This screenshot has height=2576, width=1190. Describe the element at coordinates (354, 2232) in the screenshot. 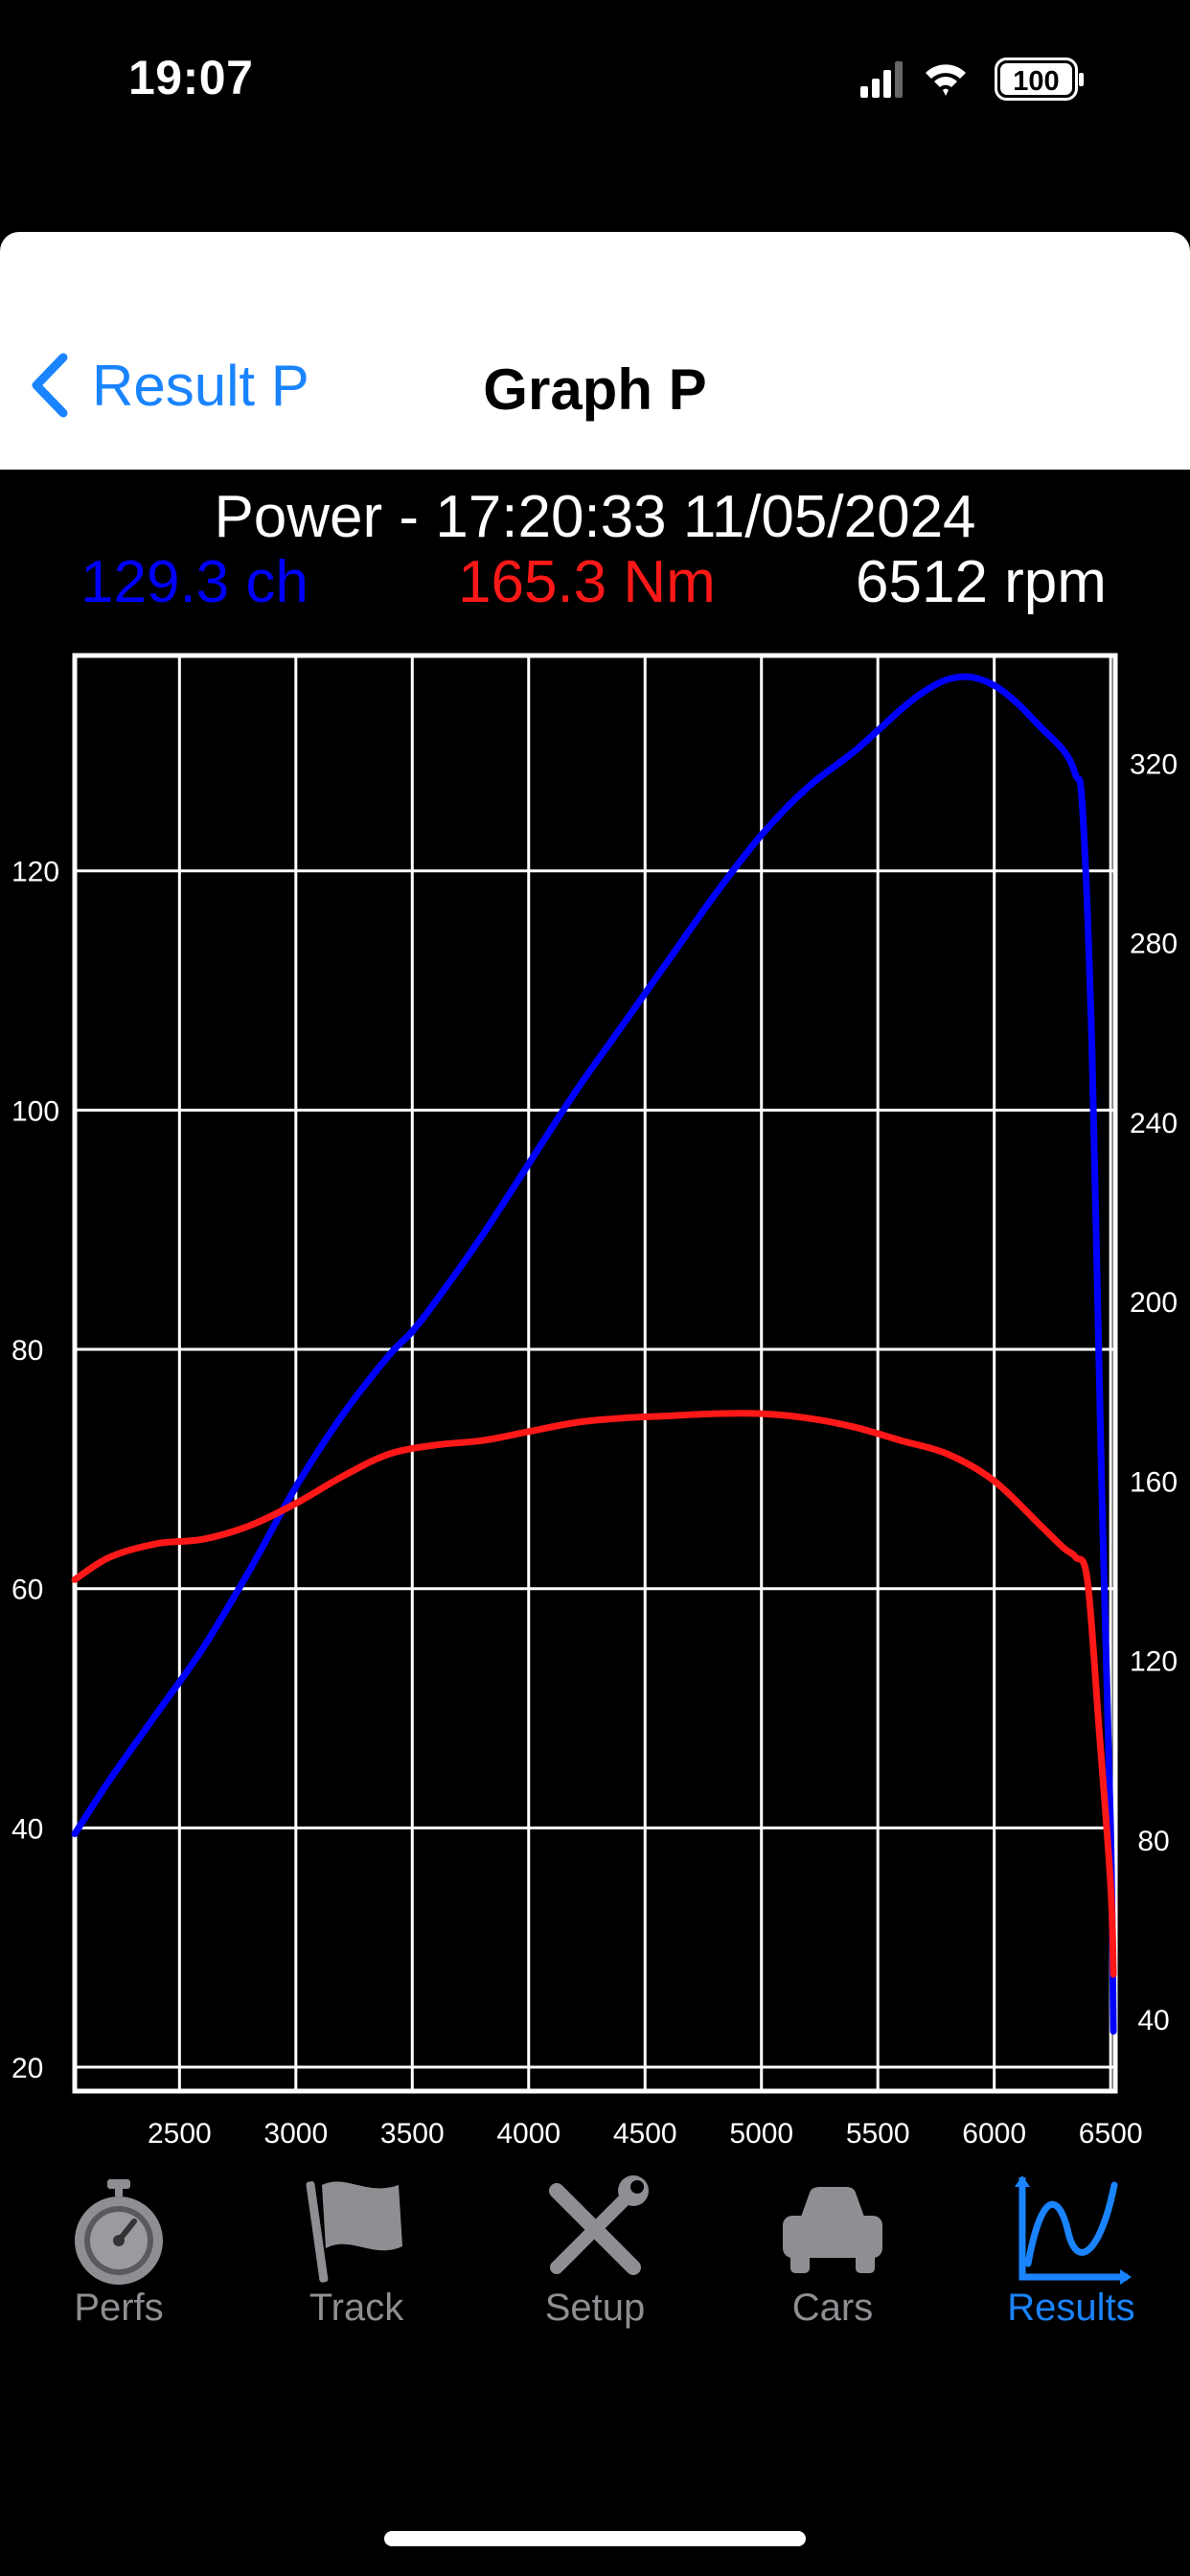

I see `flag-icon` at that location.